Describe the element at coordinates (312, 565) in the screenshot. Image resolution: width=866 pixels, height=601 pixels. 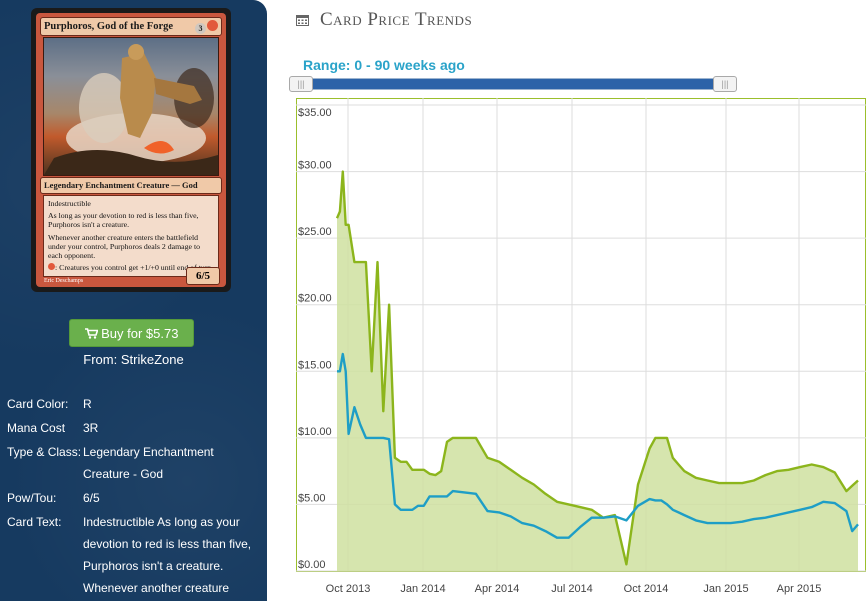
I see `y-tick-label: $0.00` at that location.